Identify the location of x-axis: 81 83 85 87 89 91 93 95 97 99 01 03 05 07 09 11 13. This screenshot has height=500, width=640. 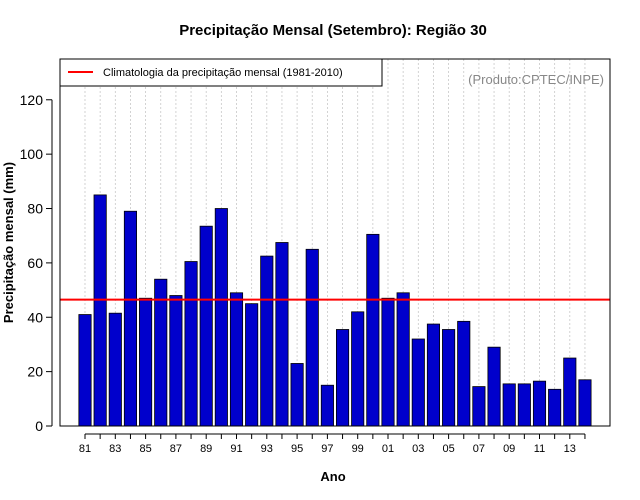
(332, 444).